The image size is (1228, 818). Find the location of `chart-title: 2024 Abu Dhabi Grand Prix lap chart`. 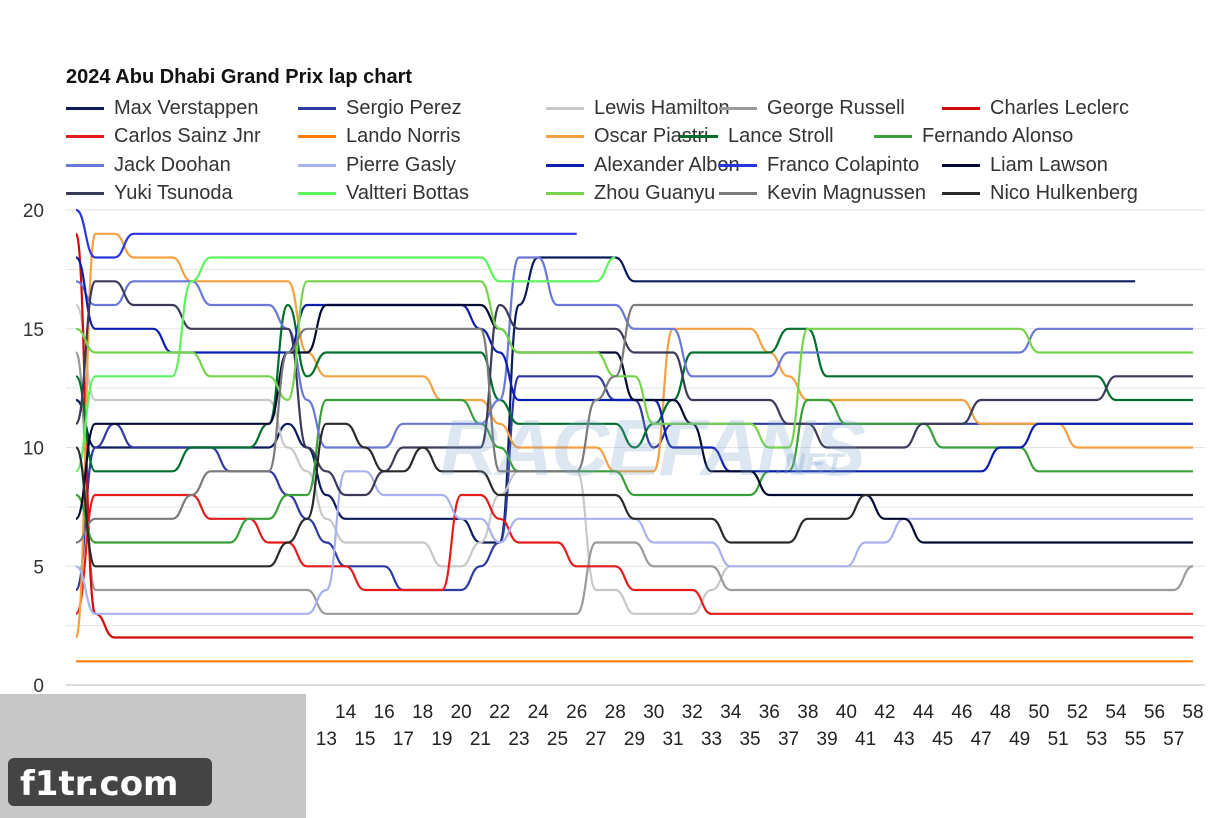

chart-title: 2024 Abu Dhabi Grand Prix lap chart is located at coordinates (239, 77).